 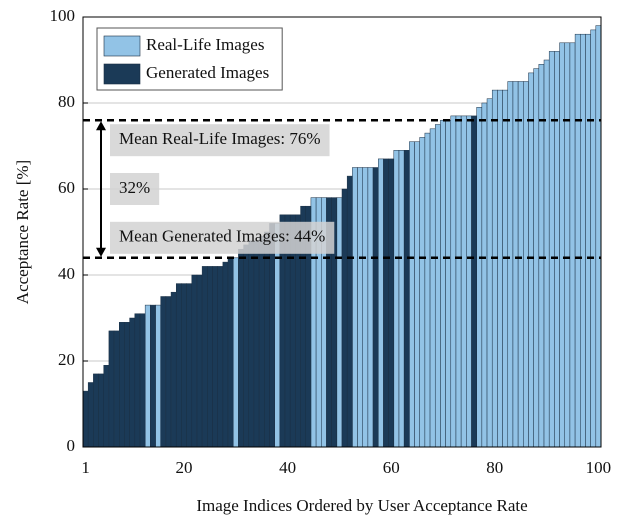 What do you see at coordinates (63, 15) in the screenshot?
I see `y-tick-label: 100` at bounding box center [63, 15].